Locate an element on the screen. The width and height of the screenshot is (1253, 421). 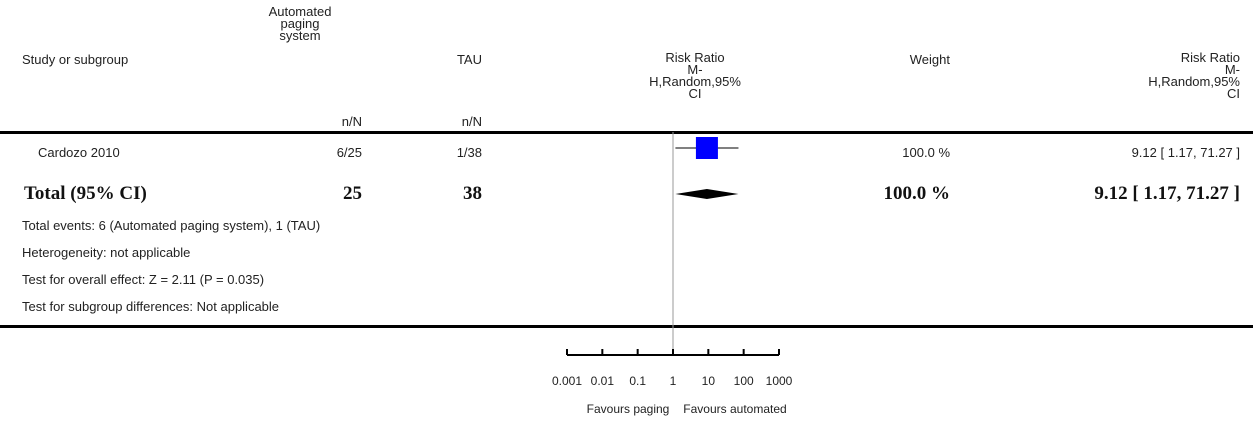
total-rr: 9.12 [ 1.17, 71.27 ] is located at coordinates (1167, 193).